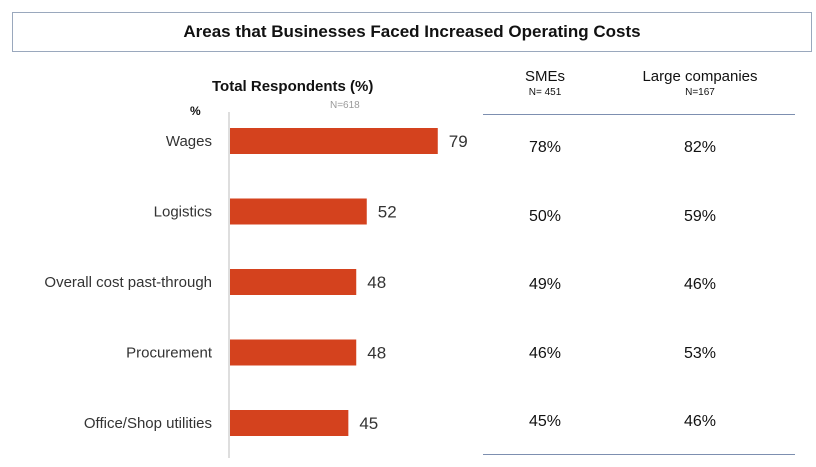 The image size is (816, 467). What do you see at coordinates (387, 212) in the screenshot?
I see `bar-value-label: 52` at bounding box center [387, 212].